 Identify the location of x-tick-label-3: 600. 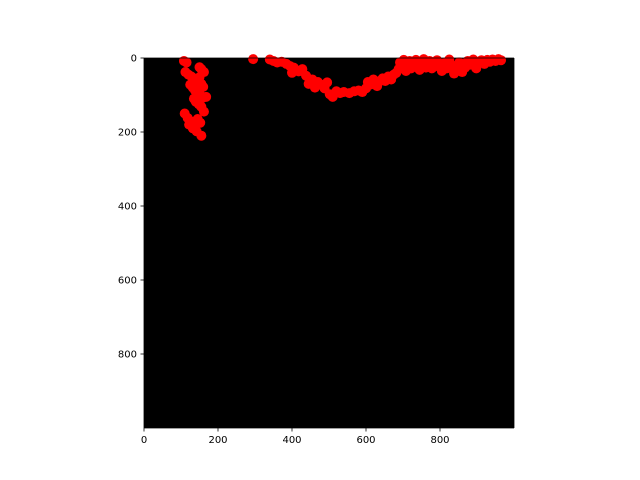
(365, 440).